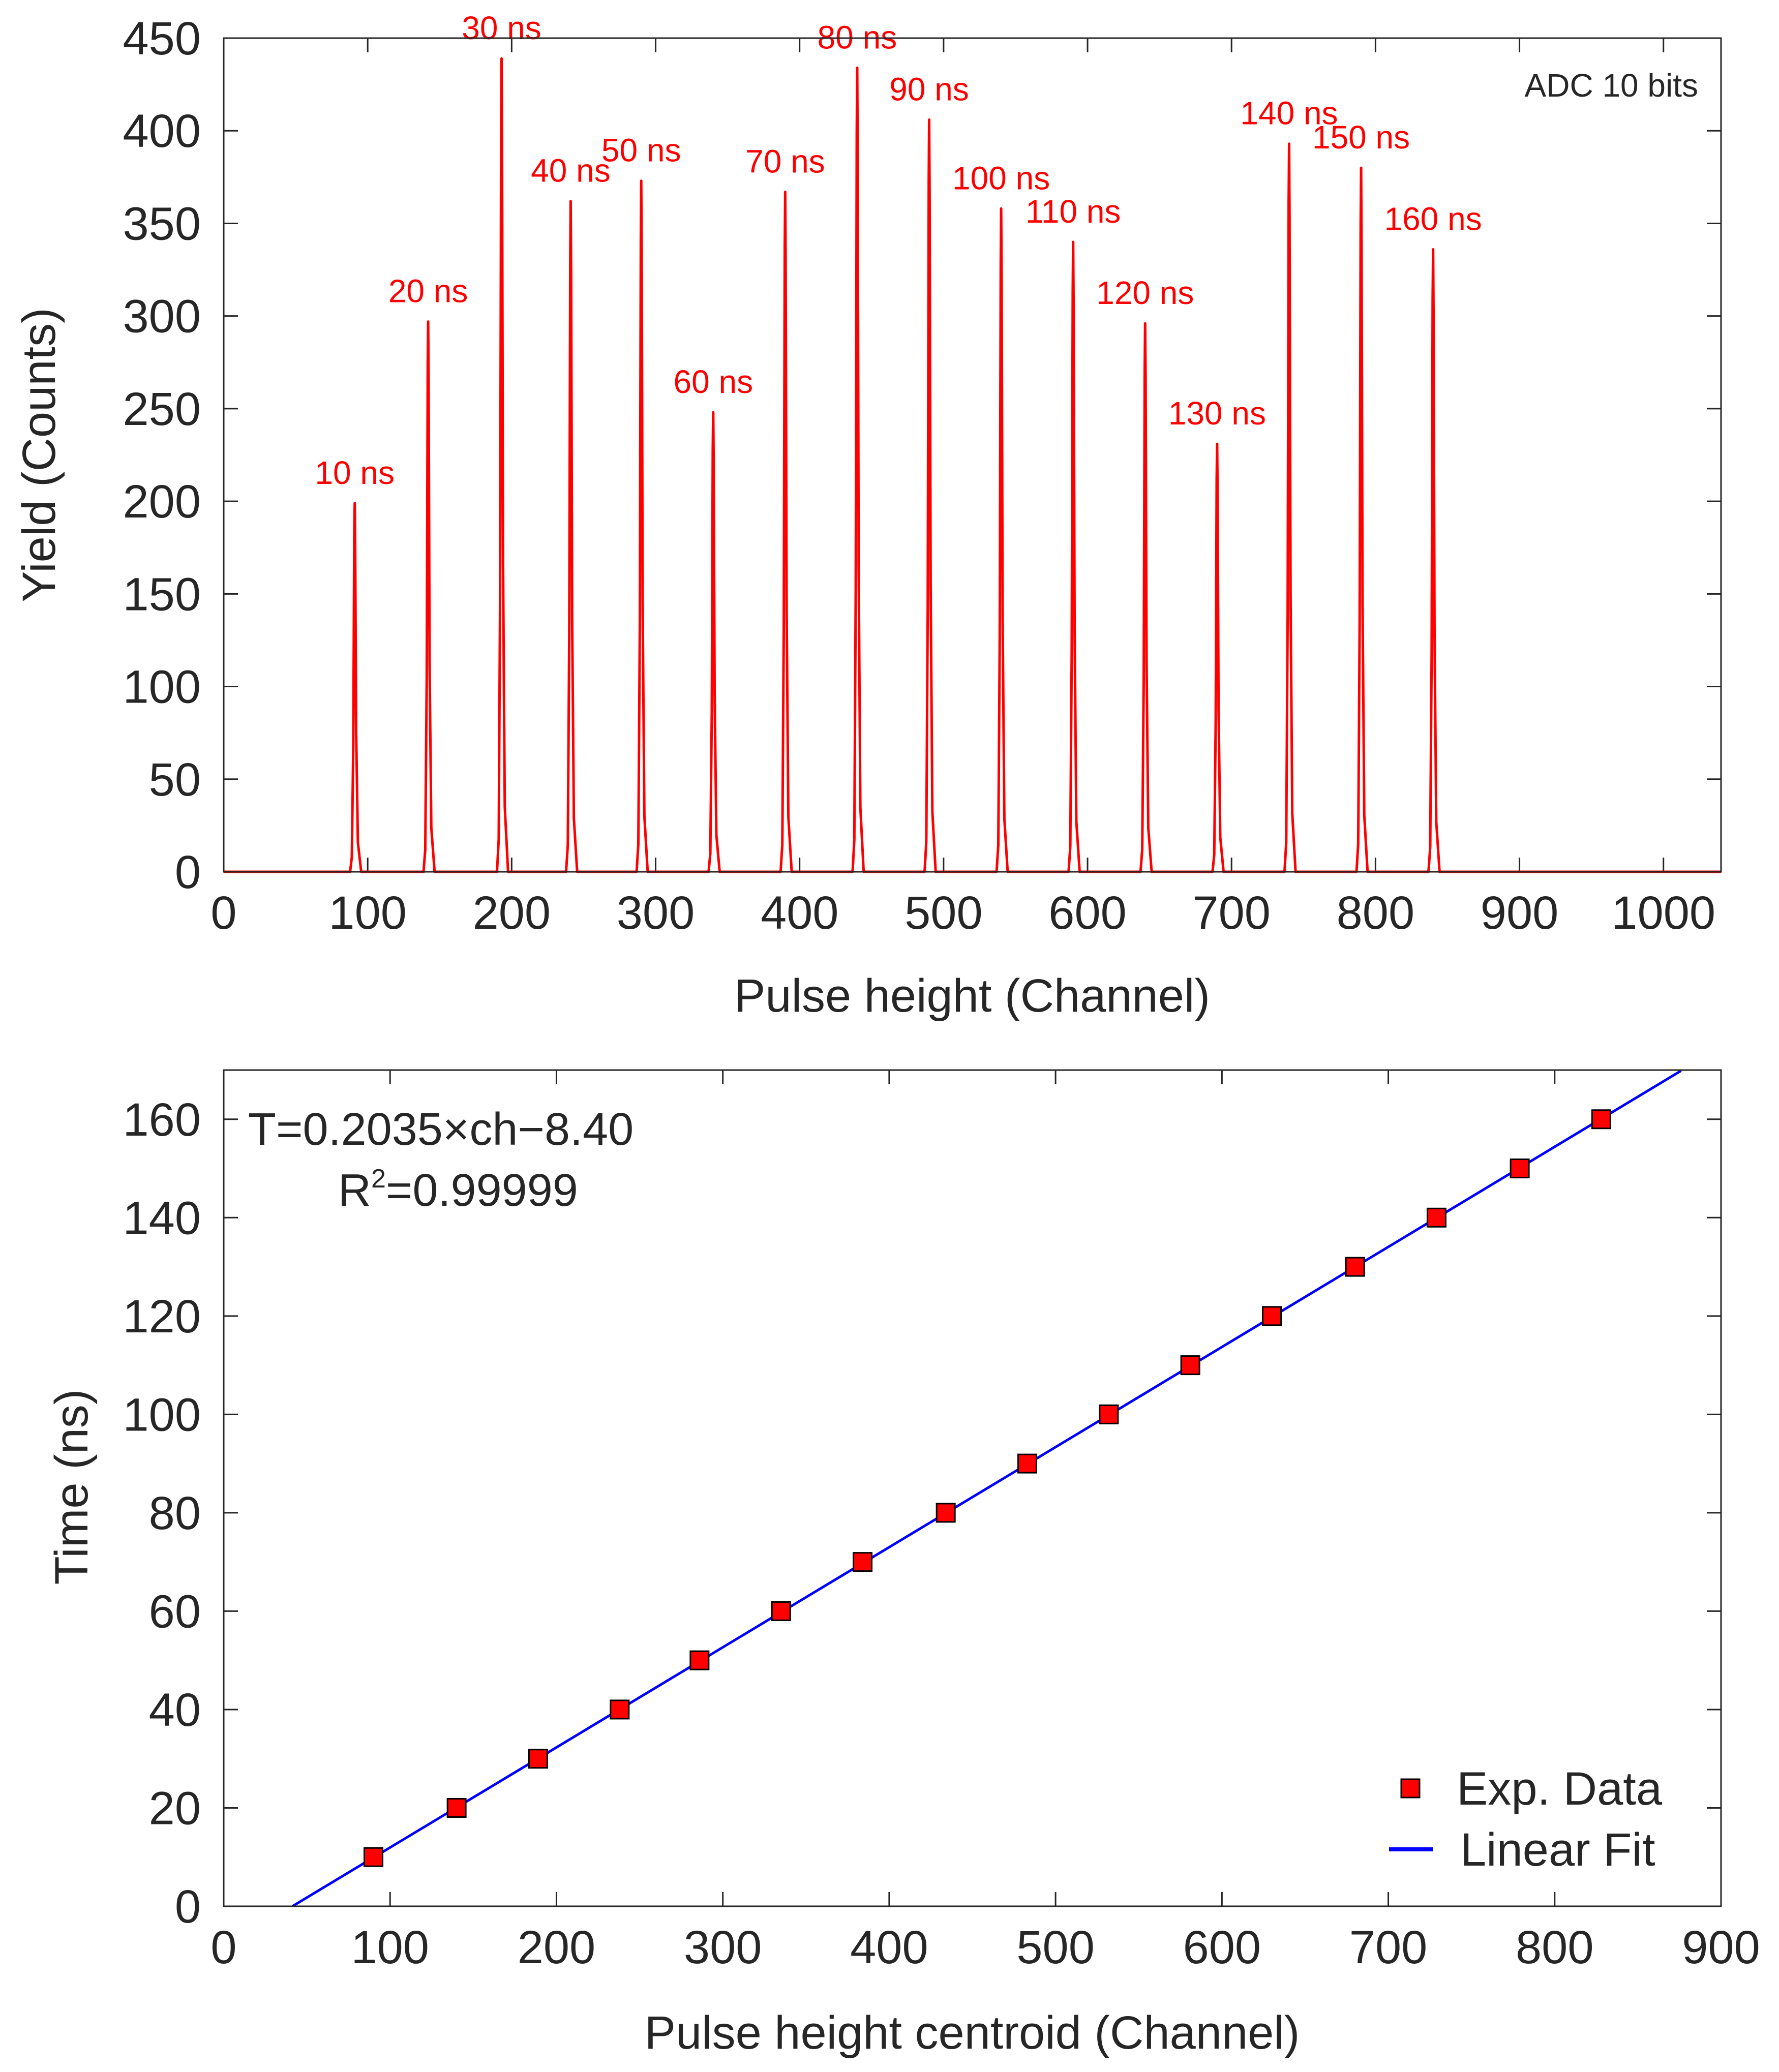 This screenshot has height=2072, width=1779. What do you see at coordinates (1145, 293) in the screenshot?
I see `peak-label: 120 ns` at bounding box center [1145, 293].